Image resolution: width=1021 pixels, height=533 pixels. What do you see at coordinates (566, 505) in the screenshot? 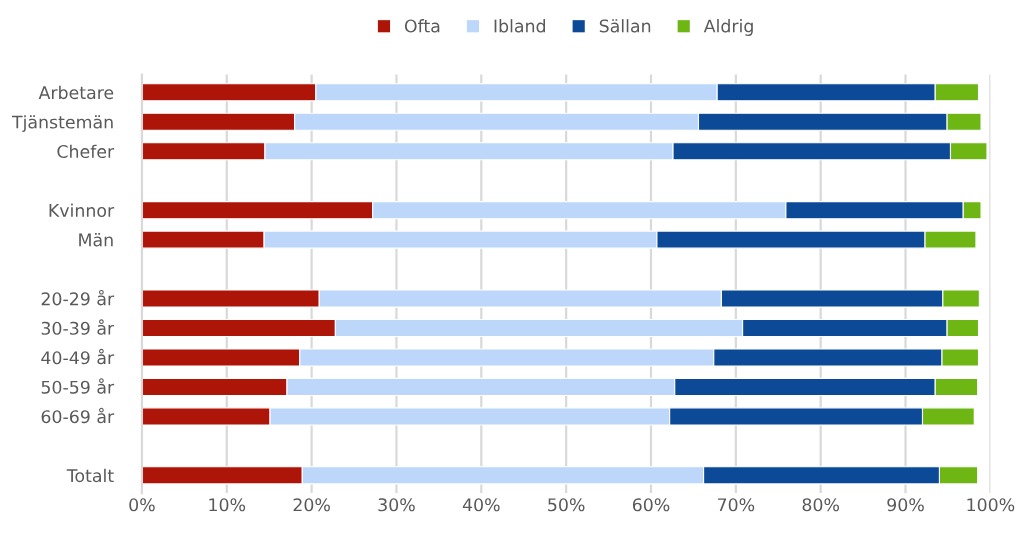
I see `x-tick-label: 50%` at bounding box center [566, 505].